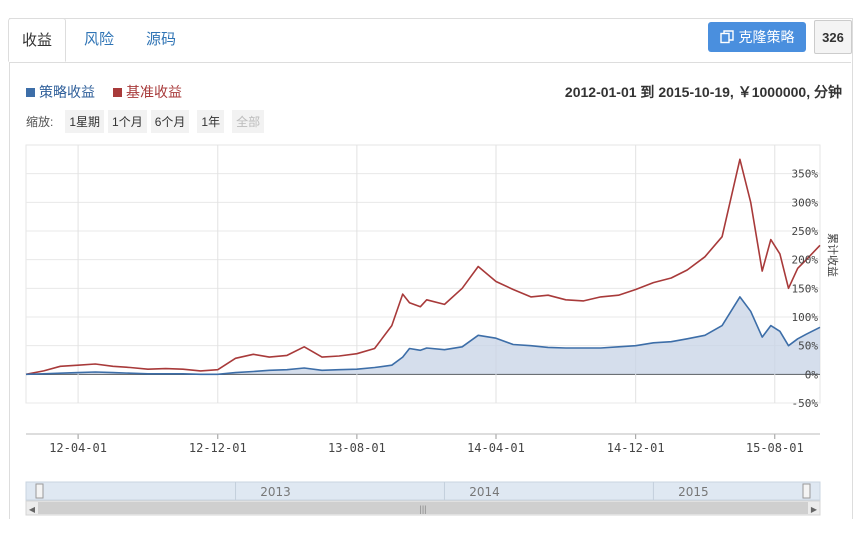 Image resolution: width=864 pixels, height=533 pixels. I want to click on navigator-left-handle, so click(39, 491).